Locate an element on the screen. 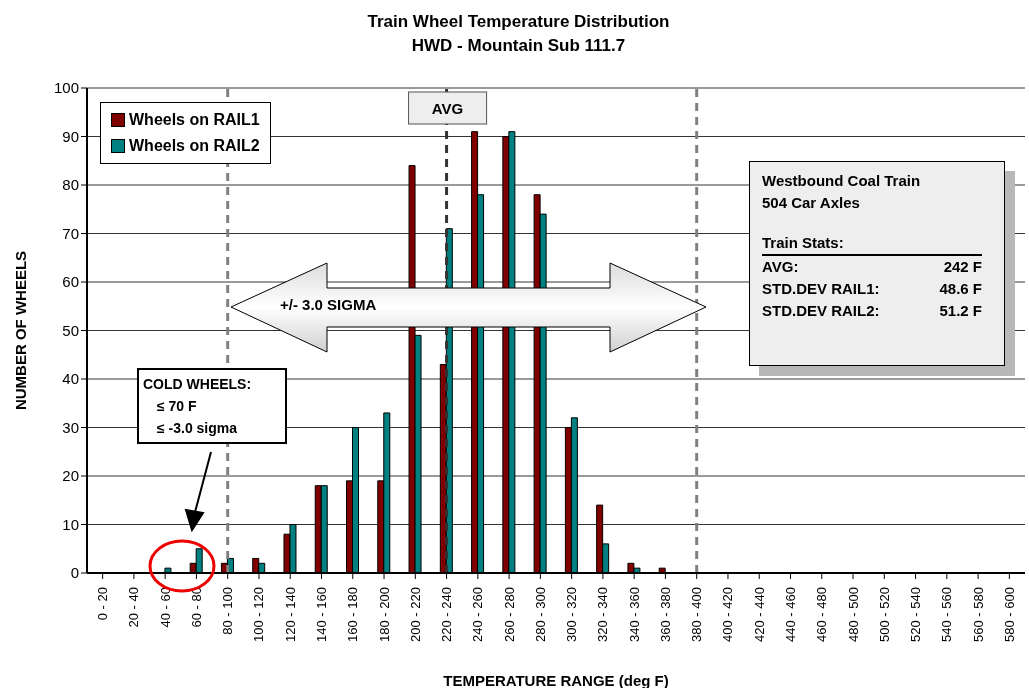 Image resolution: width=1029 pixels, height=696 pixels. y-axis-title: NUMBER OF WHEELS is located at coordinates (21, 330).